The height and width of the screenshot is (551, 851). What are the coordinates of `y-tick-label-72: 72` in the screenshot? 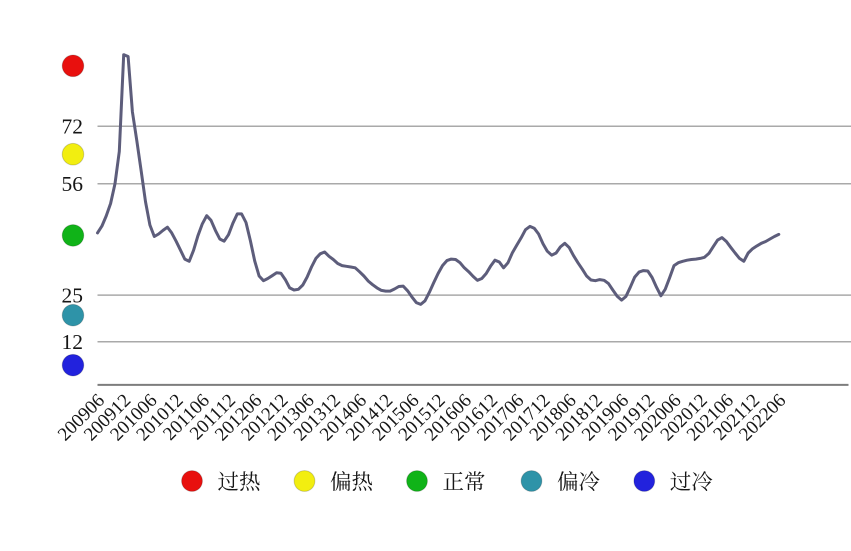 It's located at (73, 126).